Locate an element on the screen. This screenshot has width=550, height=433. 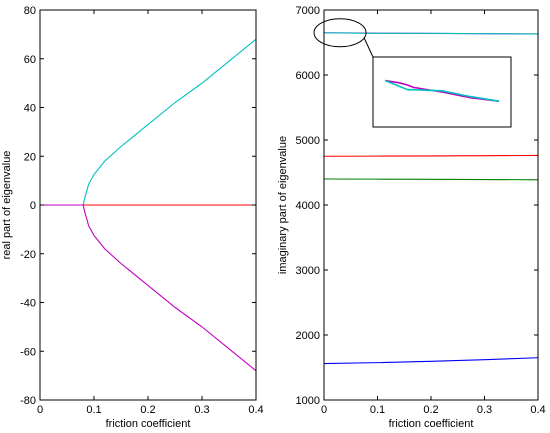
left-y-axis-label: real part of eigenvalue is located at coordinates (7, 205).